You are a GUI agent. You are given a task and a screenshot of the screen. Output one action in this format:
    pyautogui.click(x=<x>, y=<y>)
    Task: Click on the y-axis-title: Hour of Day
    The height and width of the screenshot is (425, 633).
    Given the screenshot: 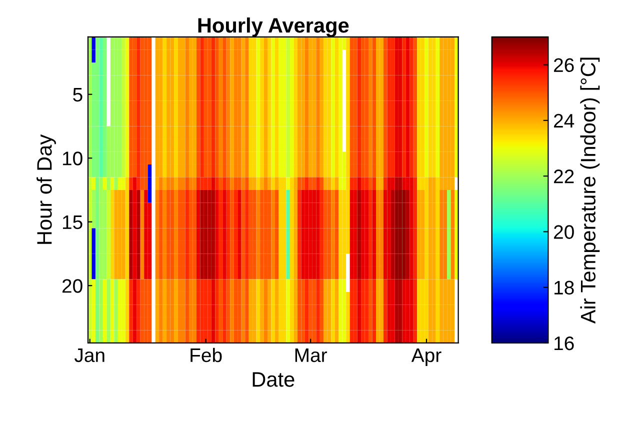 What is the action you would take?
    pyautogui.click(x=46, y=189)
    